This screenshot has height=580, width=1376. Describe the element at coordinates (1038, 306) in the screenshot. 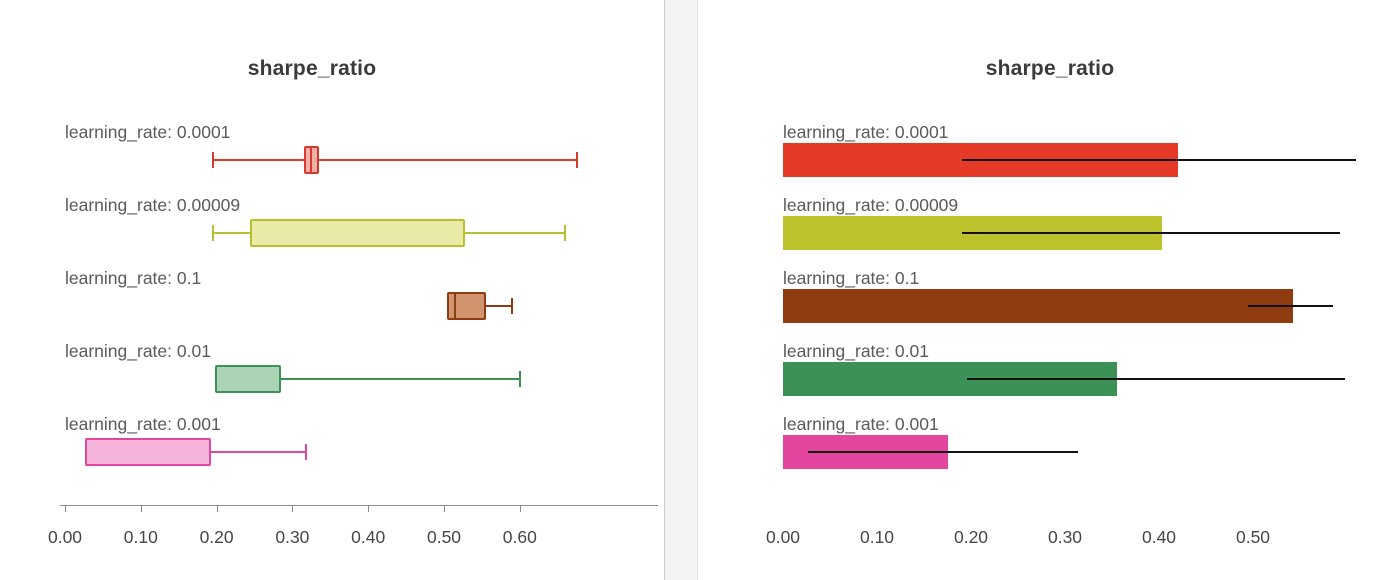

I see `bar` at that location.